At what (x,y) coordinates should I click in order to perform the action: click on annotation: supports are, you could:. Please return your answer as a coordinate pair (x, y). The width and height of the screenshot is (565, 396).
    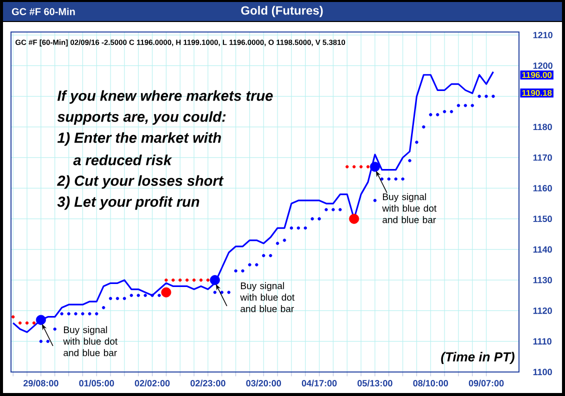
    Looking at the image, I should click on (141, 118).